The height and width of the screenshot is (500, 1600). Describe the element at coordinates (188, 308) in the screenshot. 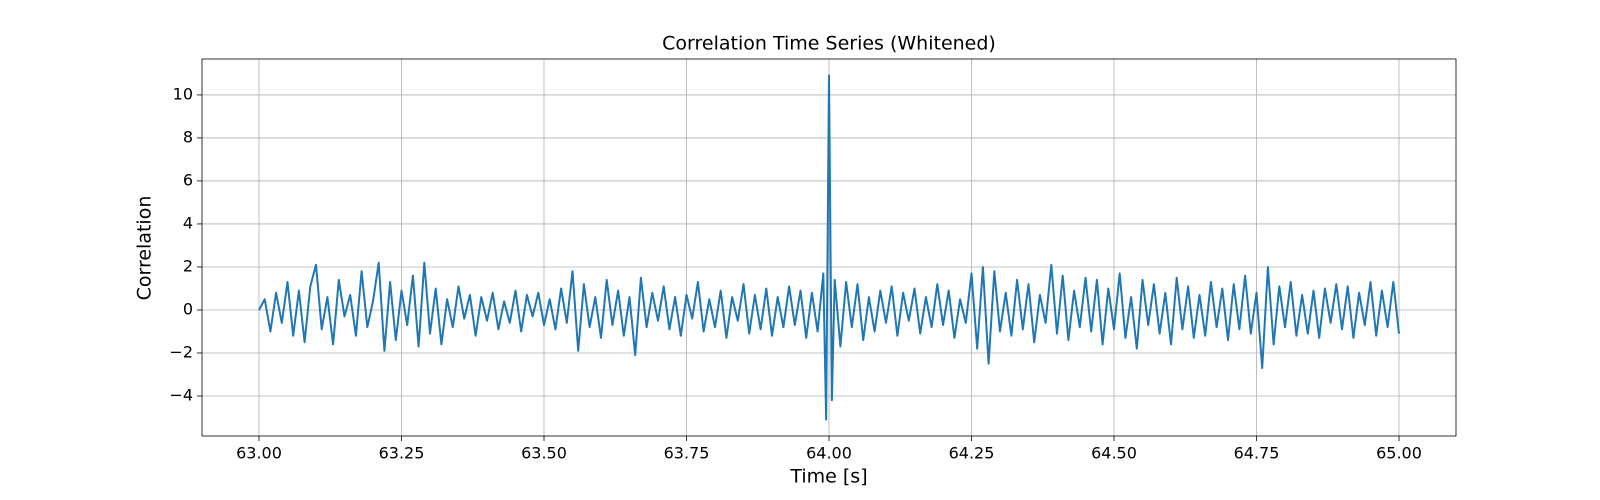

I see `y-tick-label: 0` at that location.